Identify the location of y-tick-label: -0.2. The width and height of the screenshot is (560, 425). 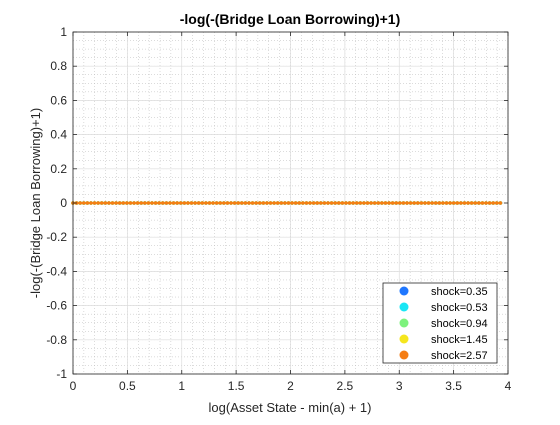
(56, 237).